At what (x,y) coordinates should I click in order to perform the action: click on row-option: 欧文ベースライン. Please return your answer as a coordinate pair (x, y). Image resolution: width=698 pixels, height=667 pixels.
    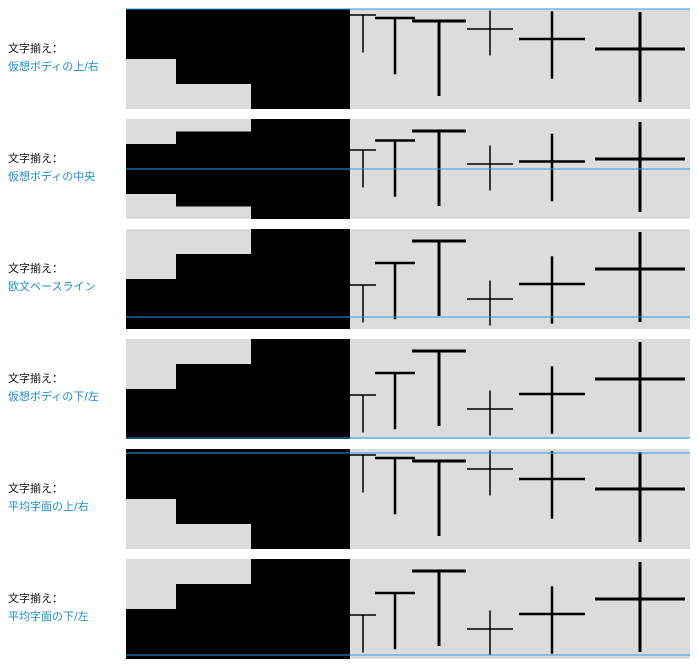
    Looking at the image, I should click on (51, 286).